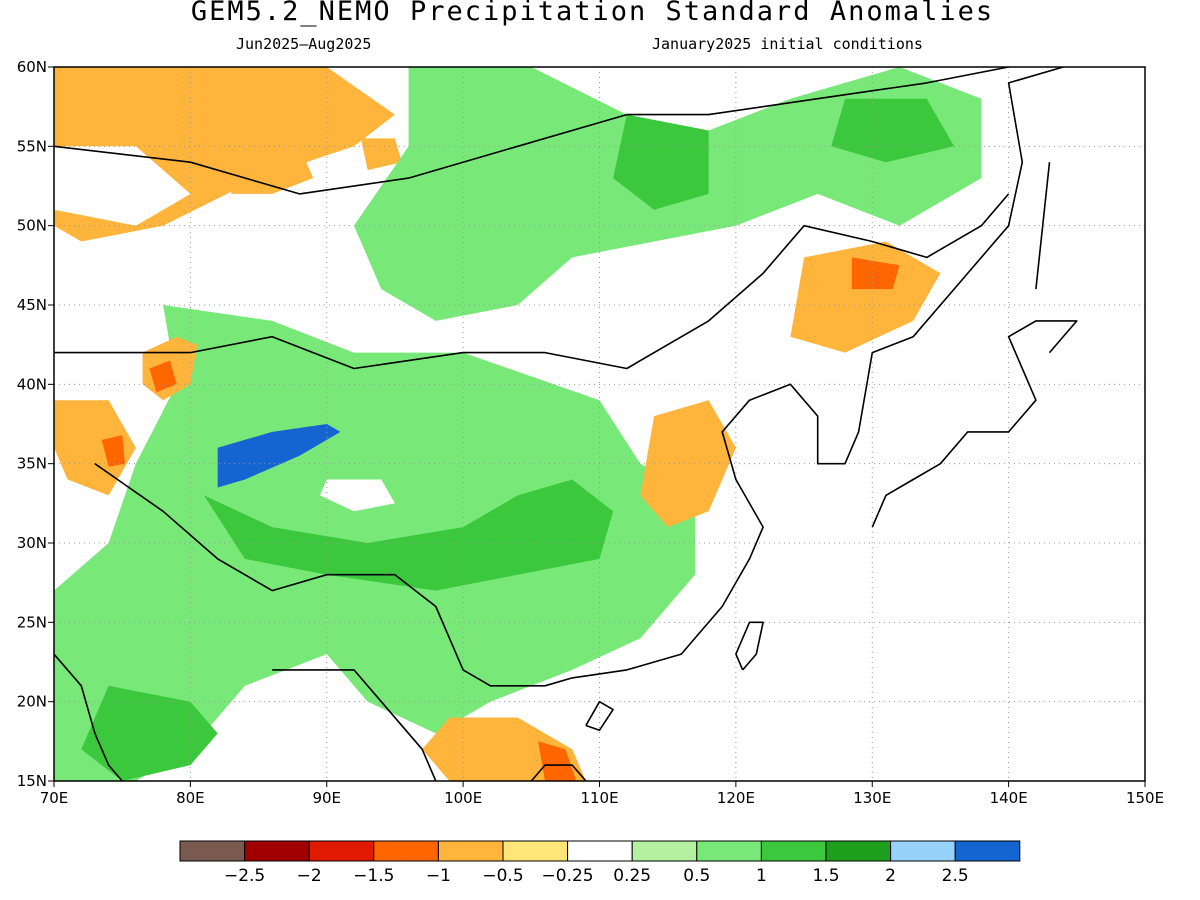 The image size is (1200, 900). Describe the element at coordinates (872, 798) in the screenshot. I see `x-tick-label: 130E` at that location.